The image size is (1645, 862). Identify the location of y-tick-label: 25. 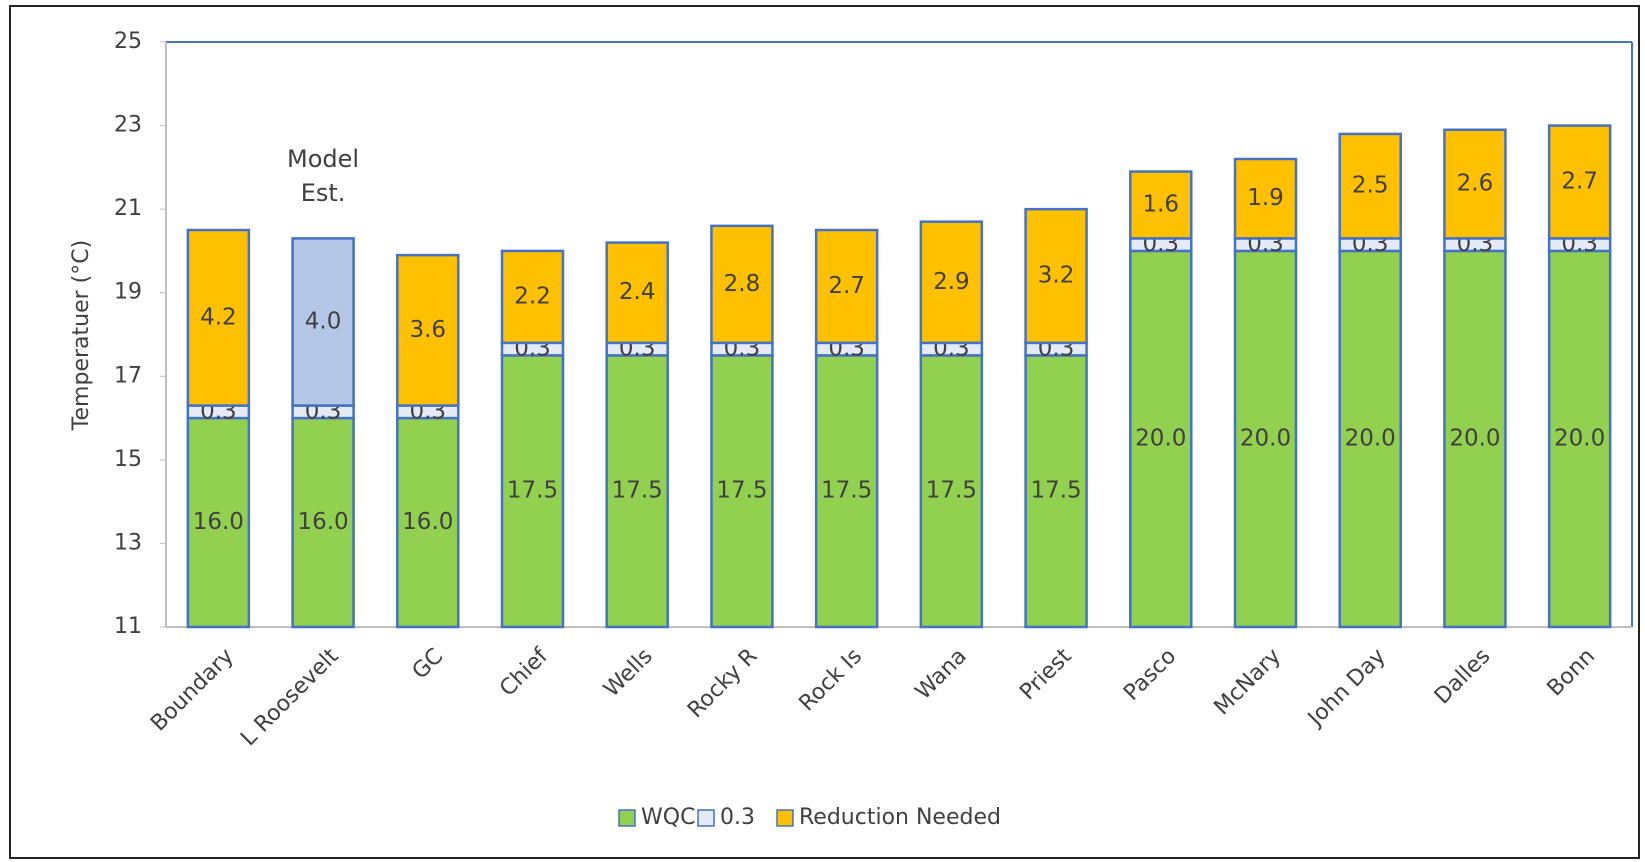
(128, 41).